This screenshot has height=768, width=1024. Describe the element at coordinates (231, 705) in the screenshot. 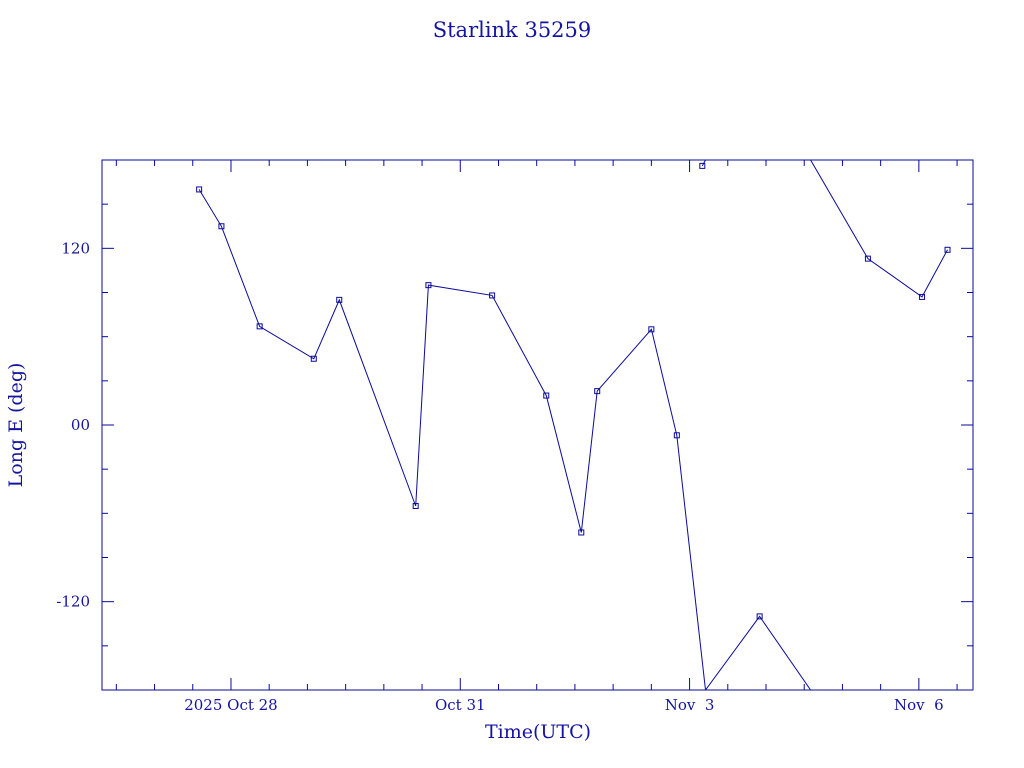

I see `x-tick-label: 2025 Oct 28` at that location.